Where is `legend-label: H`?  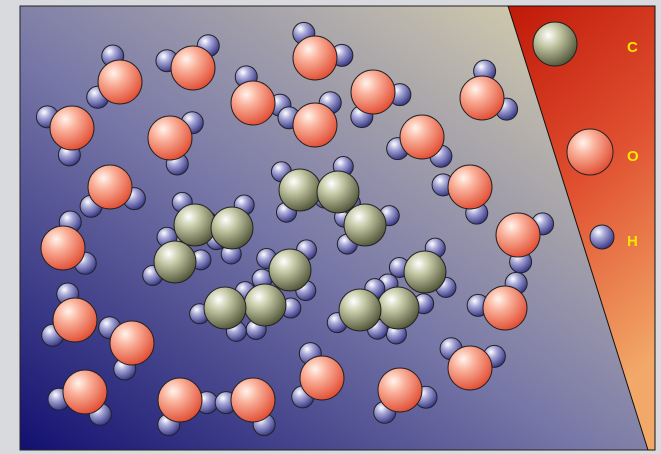
legend-label: H is located at coordinates (632, 241).